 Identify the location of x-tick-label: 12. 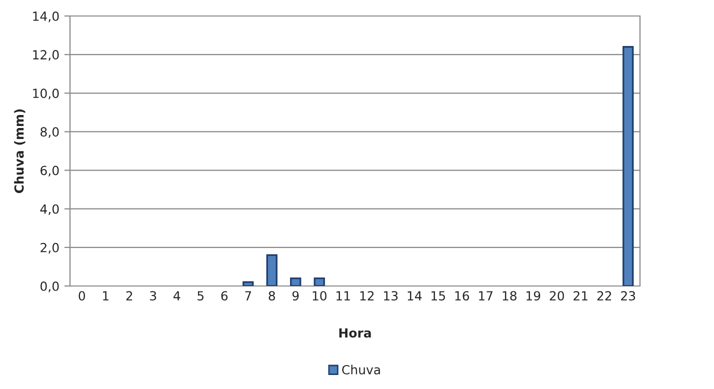
(367, 295).